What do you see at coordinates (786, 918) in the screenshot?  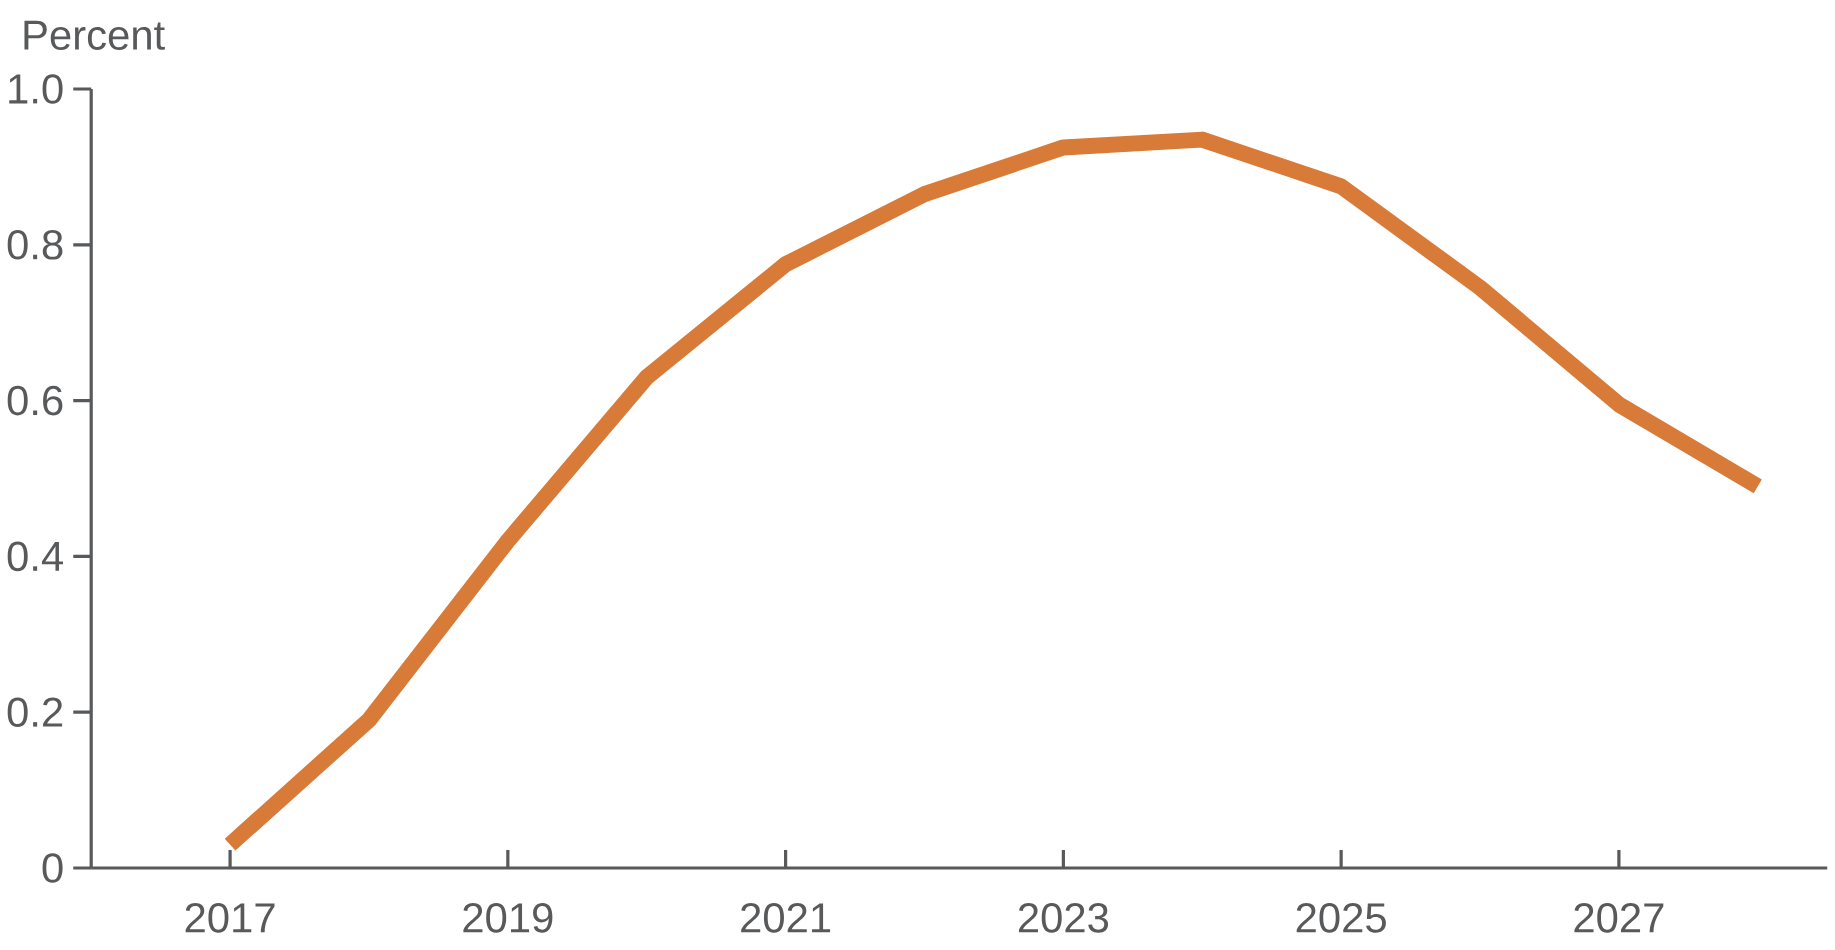 I see `x-tick-label: 2021` at bounding box center [786, 918].